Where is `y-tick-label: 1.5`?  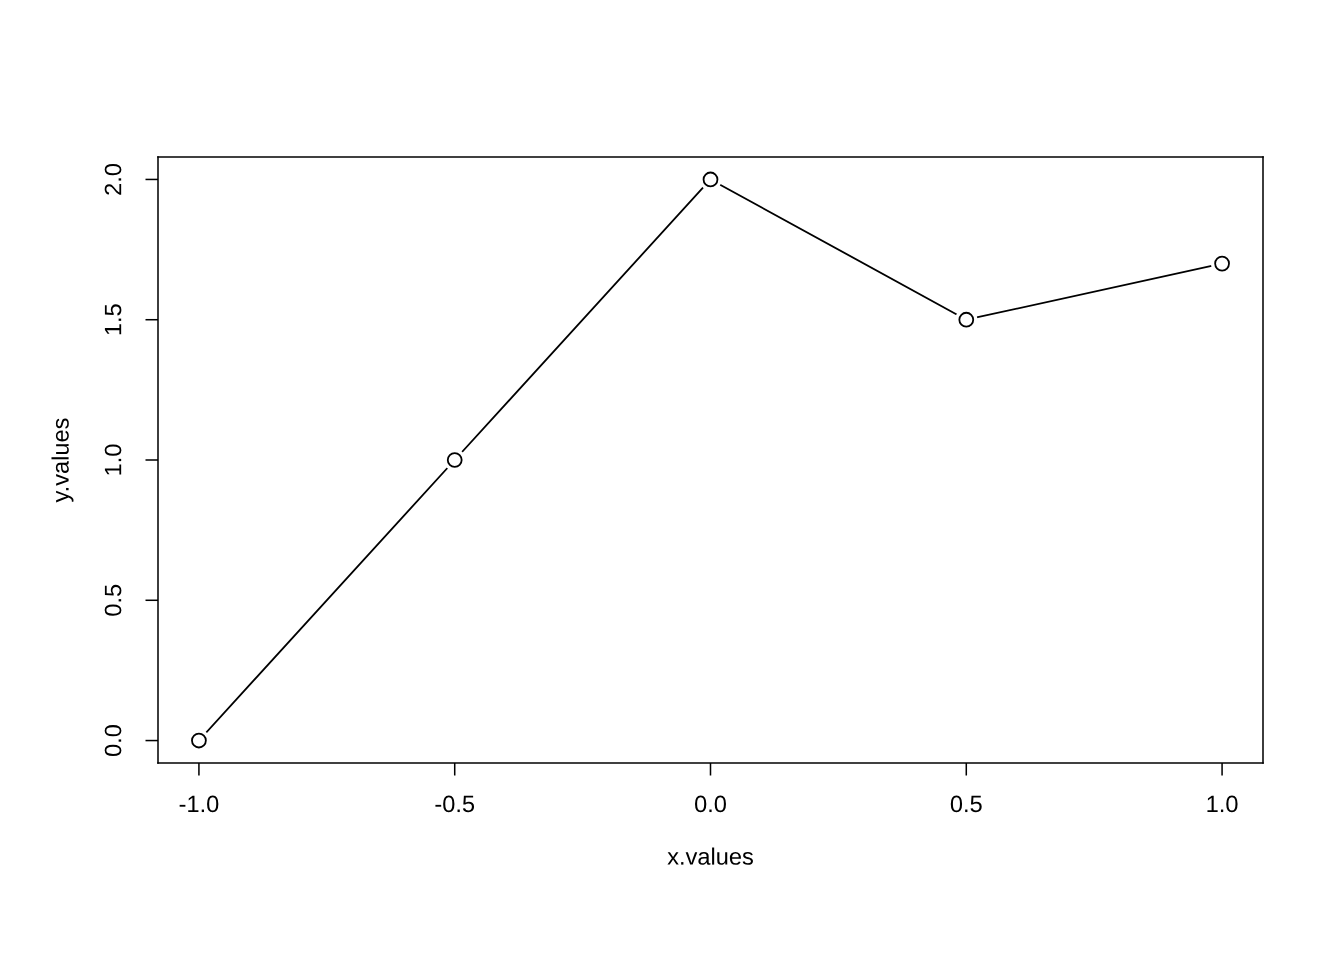
y-tick-label: 1.5 is located at coordinates (113, 319).